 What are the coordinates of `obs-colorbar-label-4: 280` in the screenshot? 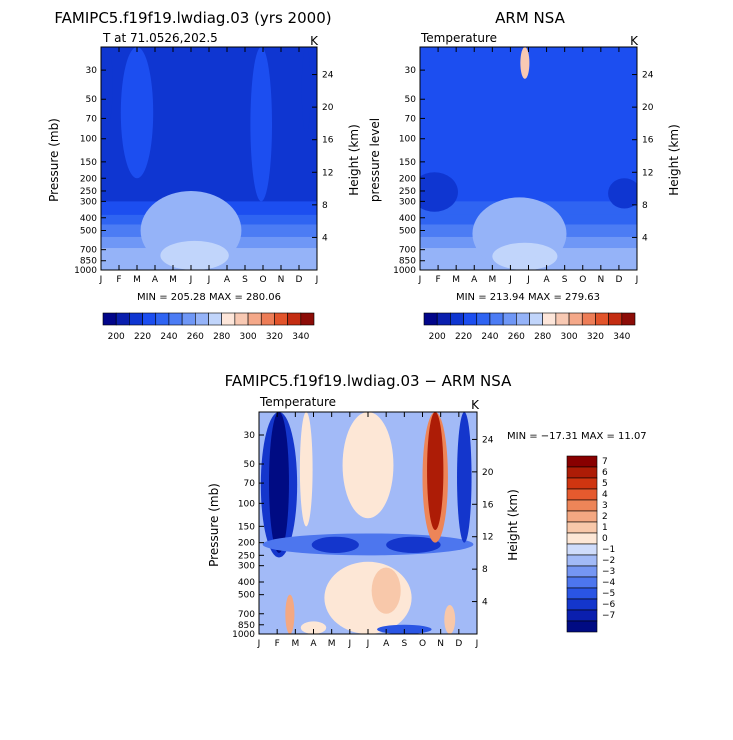 It's located at (542, 337).